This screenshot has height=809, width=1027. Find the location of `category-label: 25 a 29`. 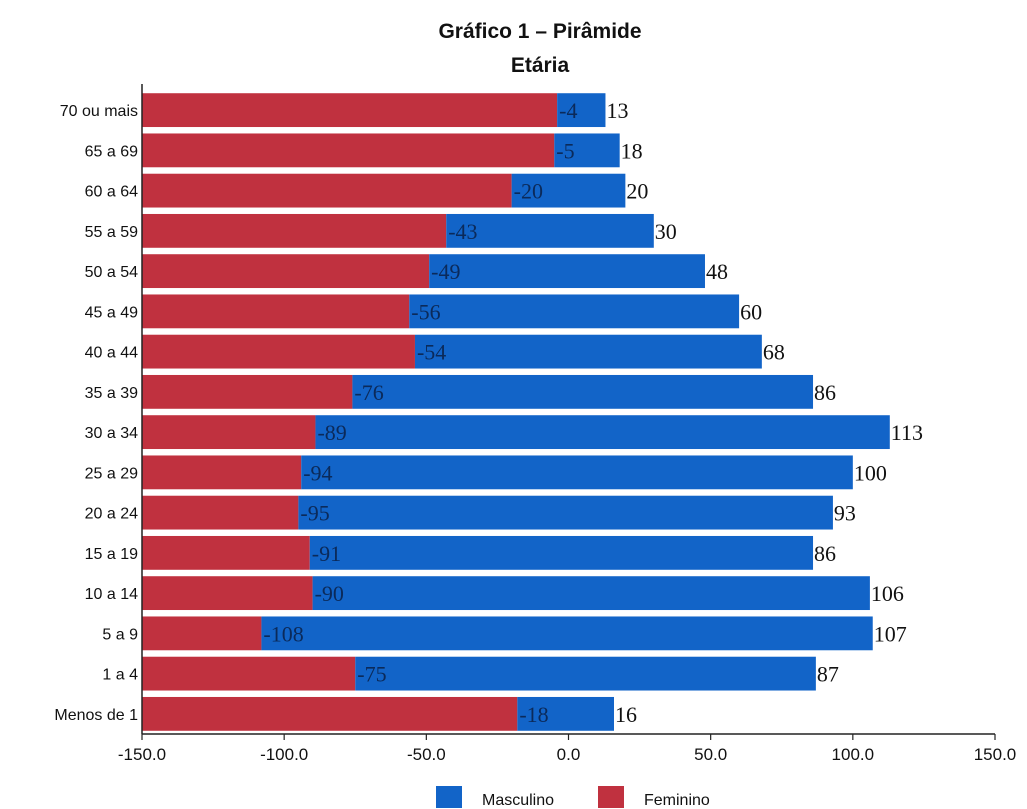

category-label: 25 a 29 is located at coordinates (111, 473).